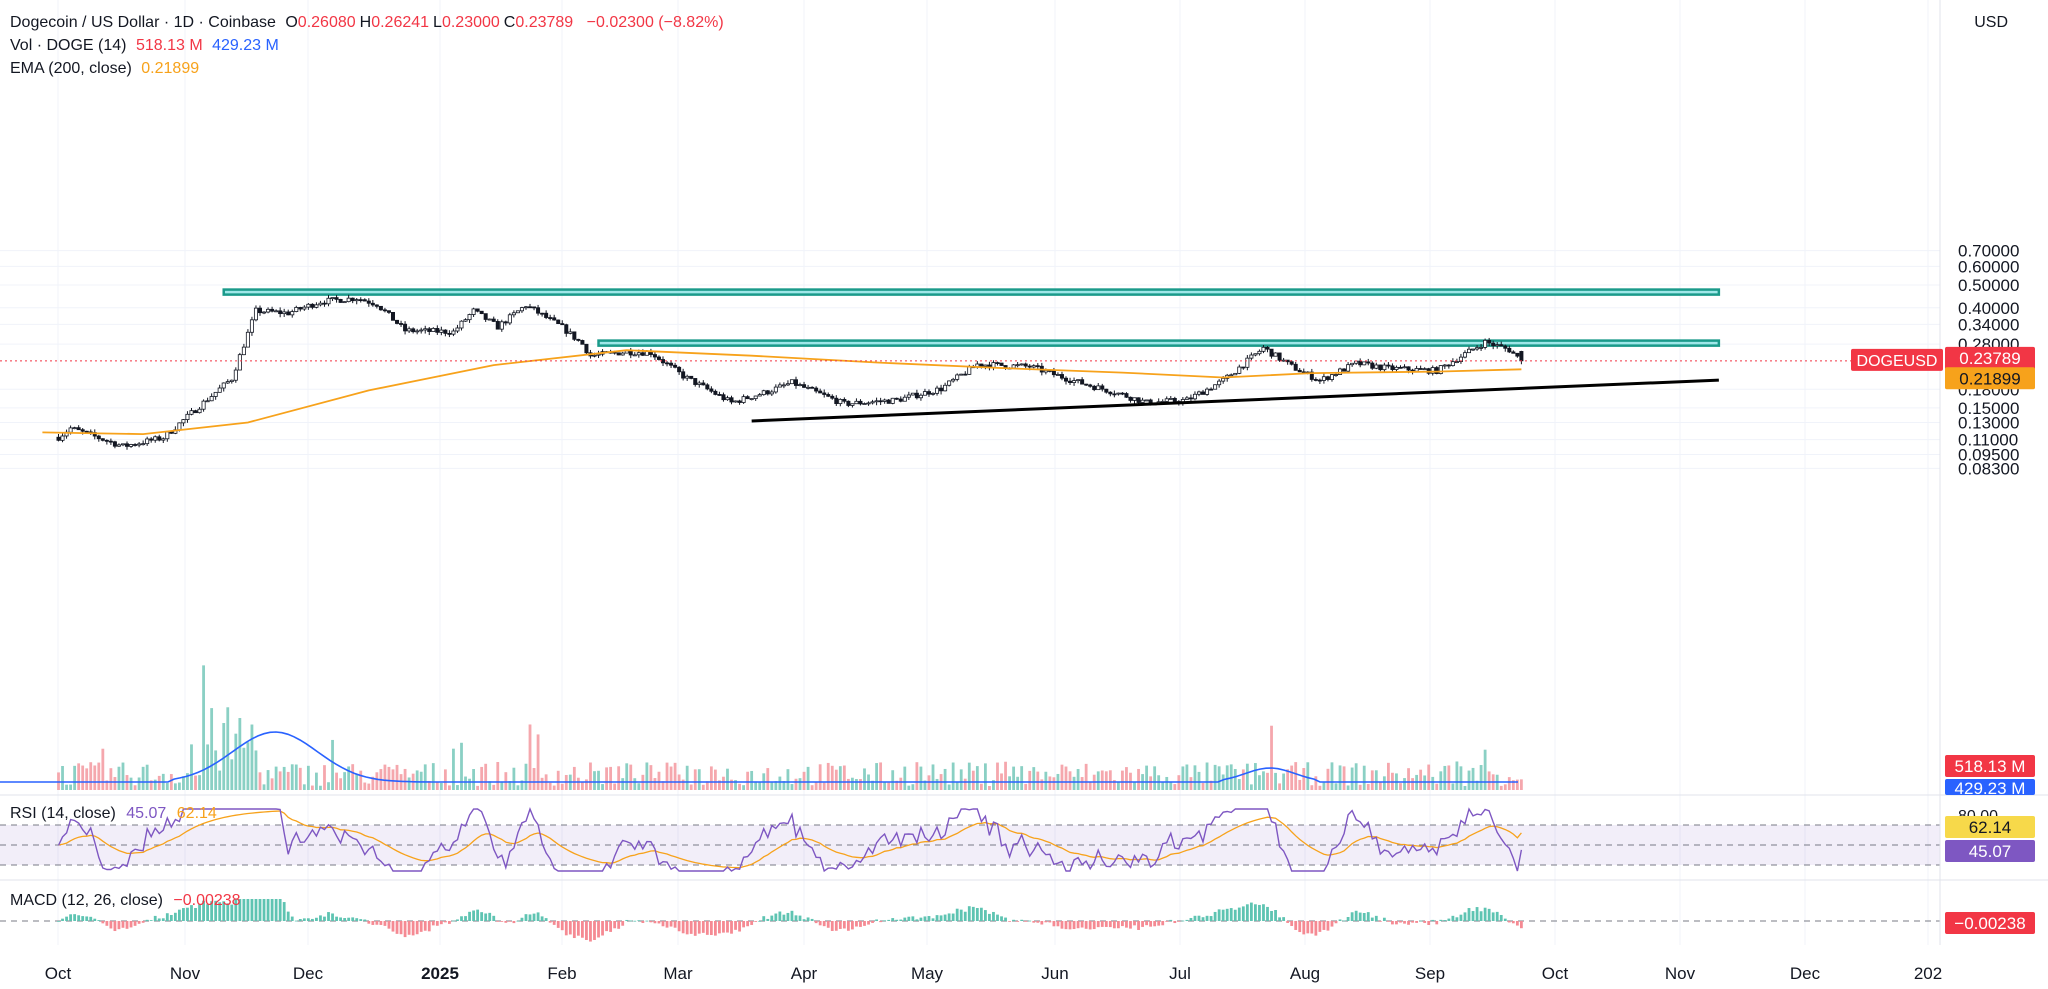 Image resolution: width=2048 pixels, height=989 pixels. What do you see at coordinates (782, 392) in the screenshot?
I see `ema-200-line` at bounding box center [782, 392].